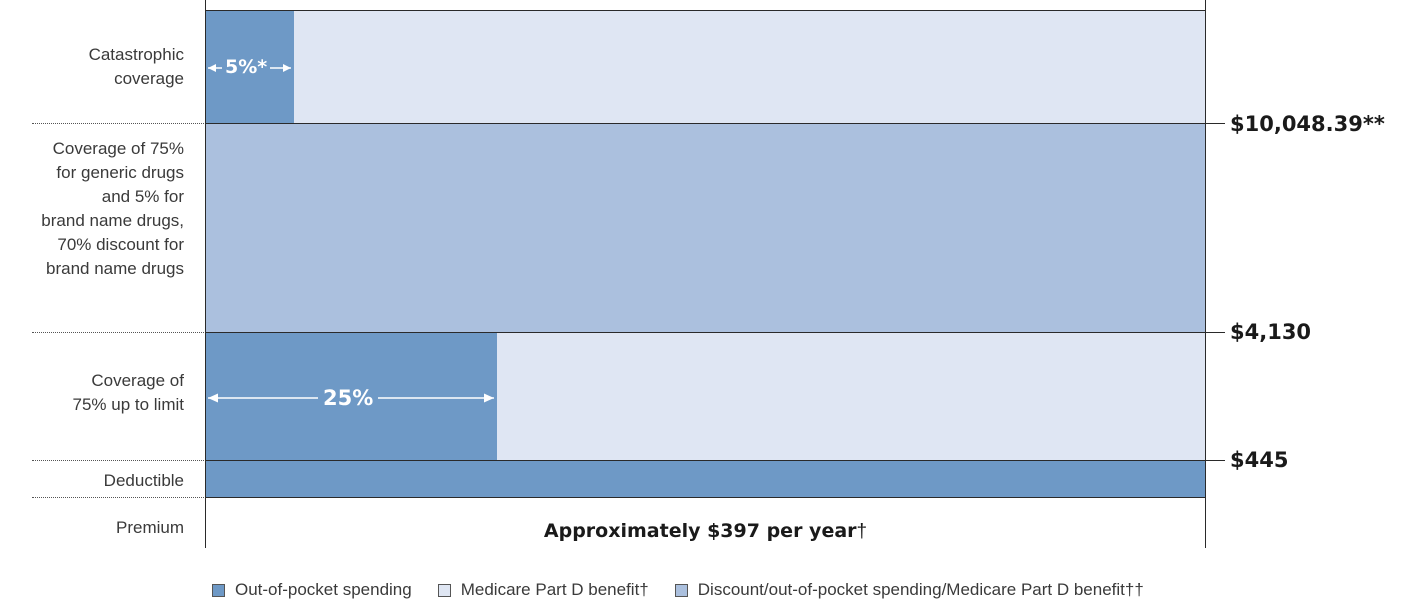  What do you see at coordinates (348, 398) in the screenshot?
I see `initial-coverage-percent-label: 25%` at bounding box center [348, 398].